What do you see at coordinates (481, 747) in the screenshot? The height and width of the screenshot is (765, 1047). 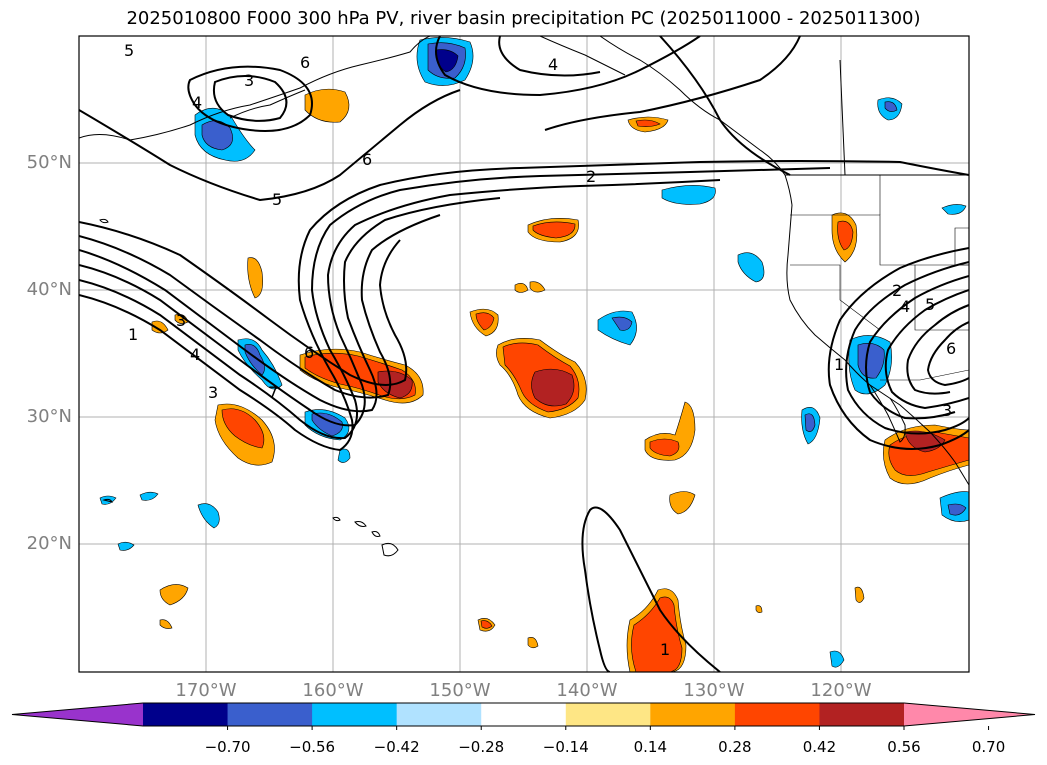 I see `colorbar-tick-label: −0.28` at bounding box center [481, 747].